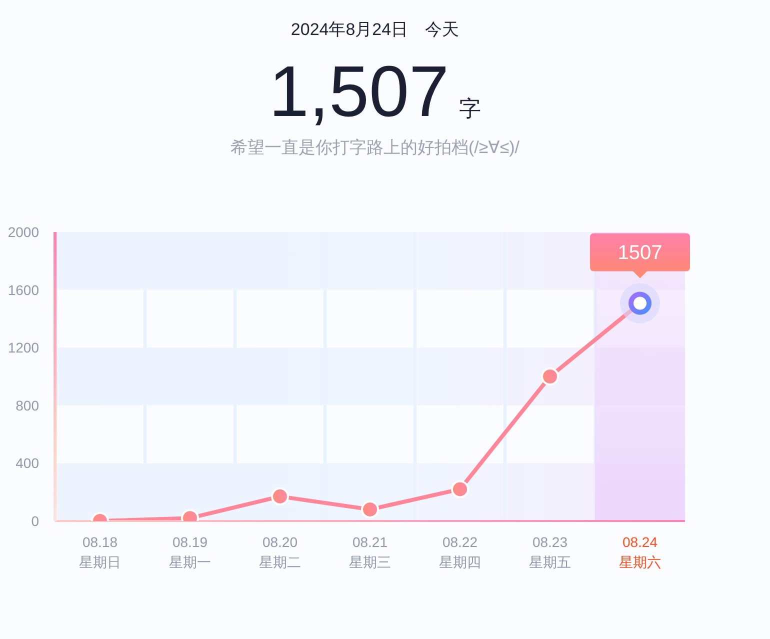  Describe the element at coordinates (640, 552) in the screenshot. I see `x-tick-label: 08.24 星期六` at that location.